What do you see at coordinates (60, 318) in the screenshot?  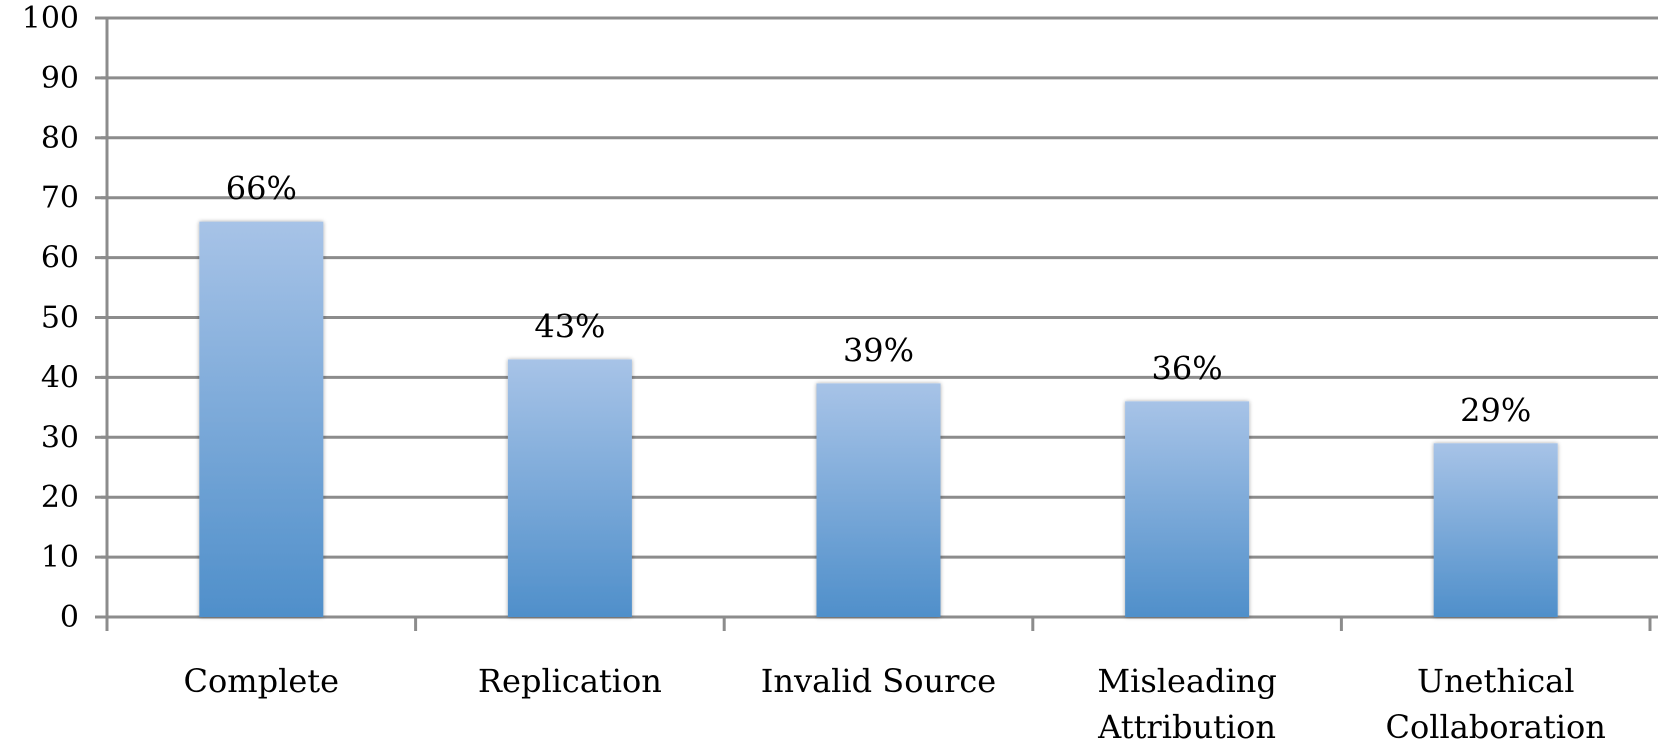 I see `y-tick-label: 50` at bounding box center [60, 318].